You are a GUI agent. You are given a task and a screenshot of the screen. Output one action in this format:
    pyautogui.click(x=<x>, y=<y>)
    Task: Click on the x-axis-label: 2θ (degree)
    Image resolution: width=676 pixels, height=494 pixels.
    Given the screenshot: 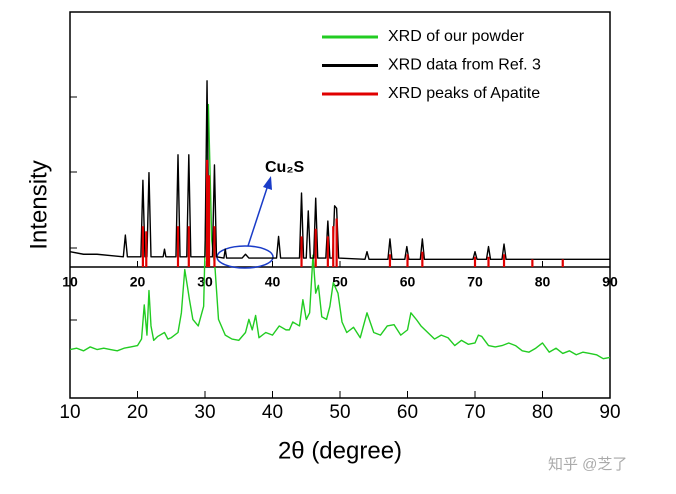 What is the action you would take?
    pyautogui.click(x=340, y=450)
    